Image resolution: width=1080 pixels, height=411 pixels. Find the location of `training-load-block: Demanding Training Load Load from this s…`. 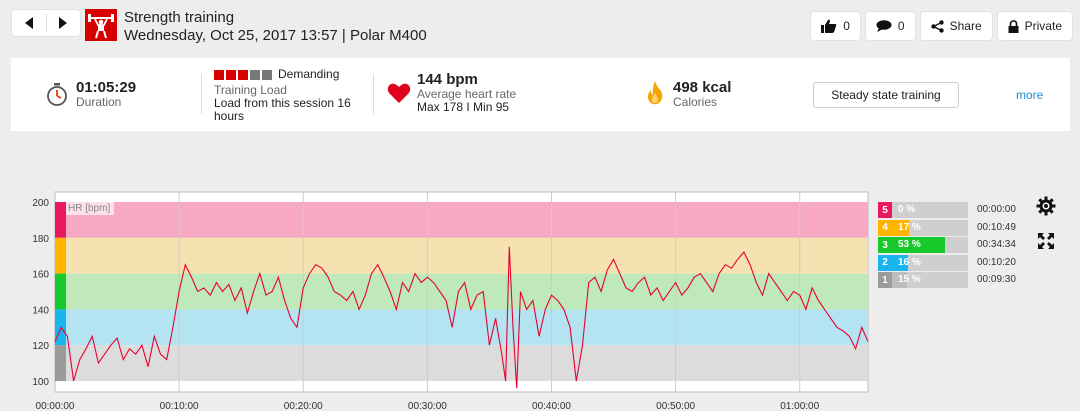

training-load-block: Demanding Training Load Load from this s… is located at coordinates (289, 104).